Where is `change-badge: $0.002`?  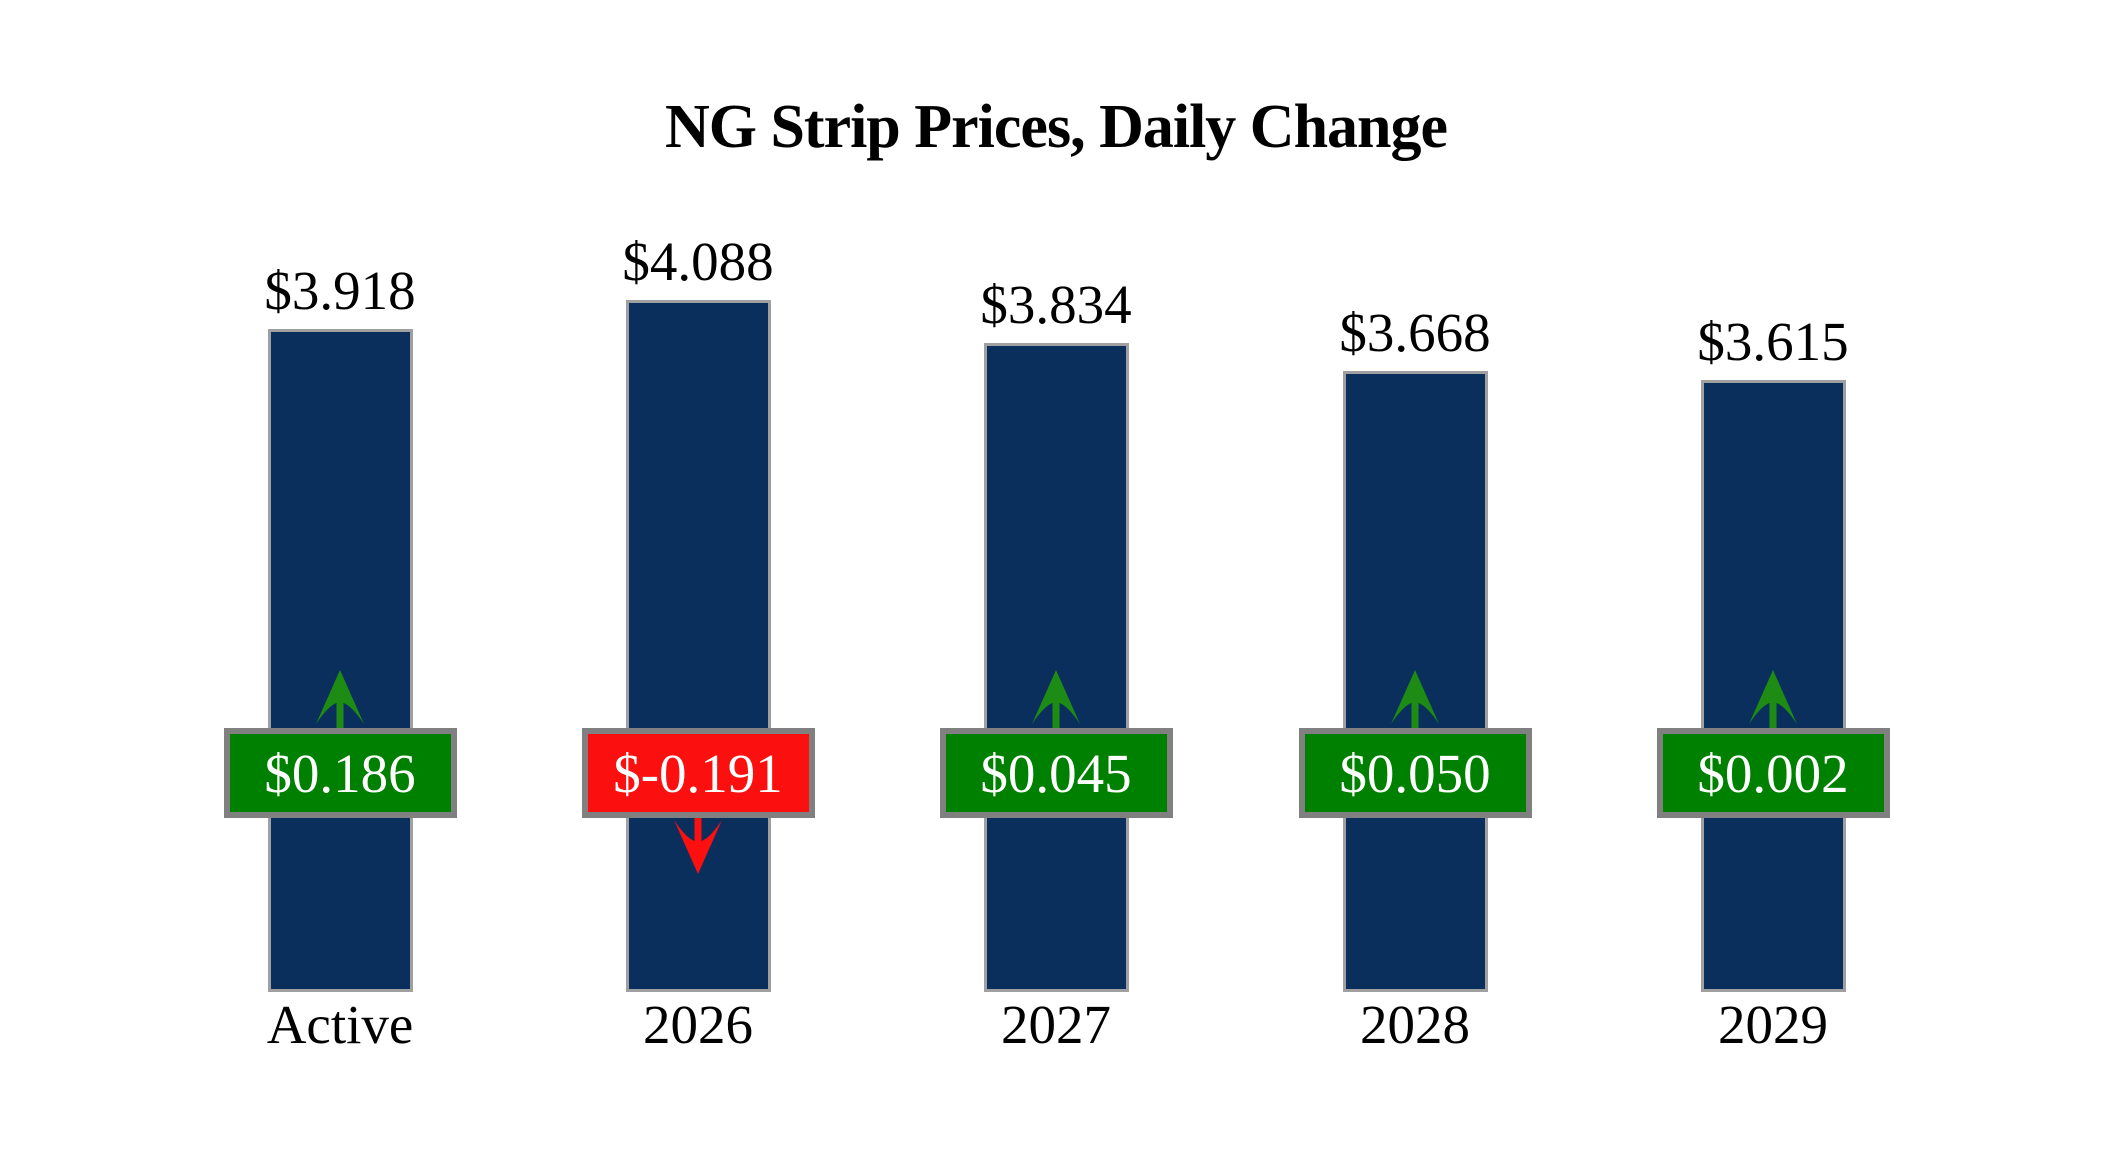 change-badge: $0.002 is located at coordinates (1773, 773).